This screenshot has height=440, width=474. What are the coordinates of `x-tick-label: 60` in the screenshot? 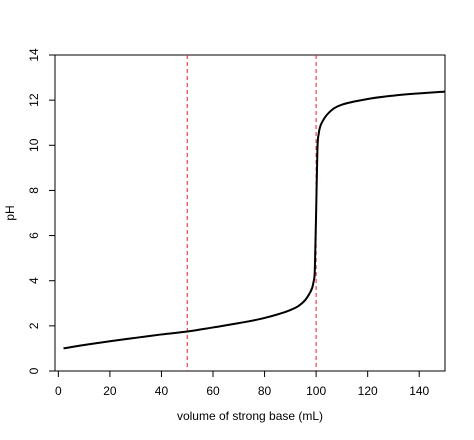 It's located at (213, 391).